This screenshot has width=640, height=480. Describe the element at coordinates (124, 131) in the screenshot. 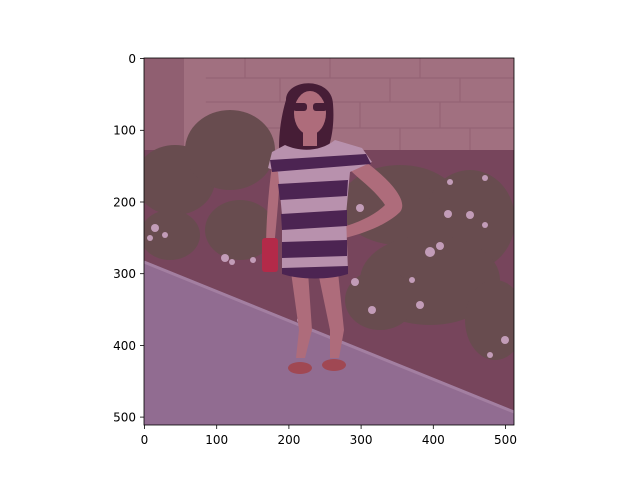

I see `y-tick-label: 100` at that location.